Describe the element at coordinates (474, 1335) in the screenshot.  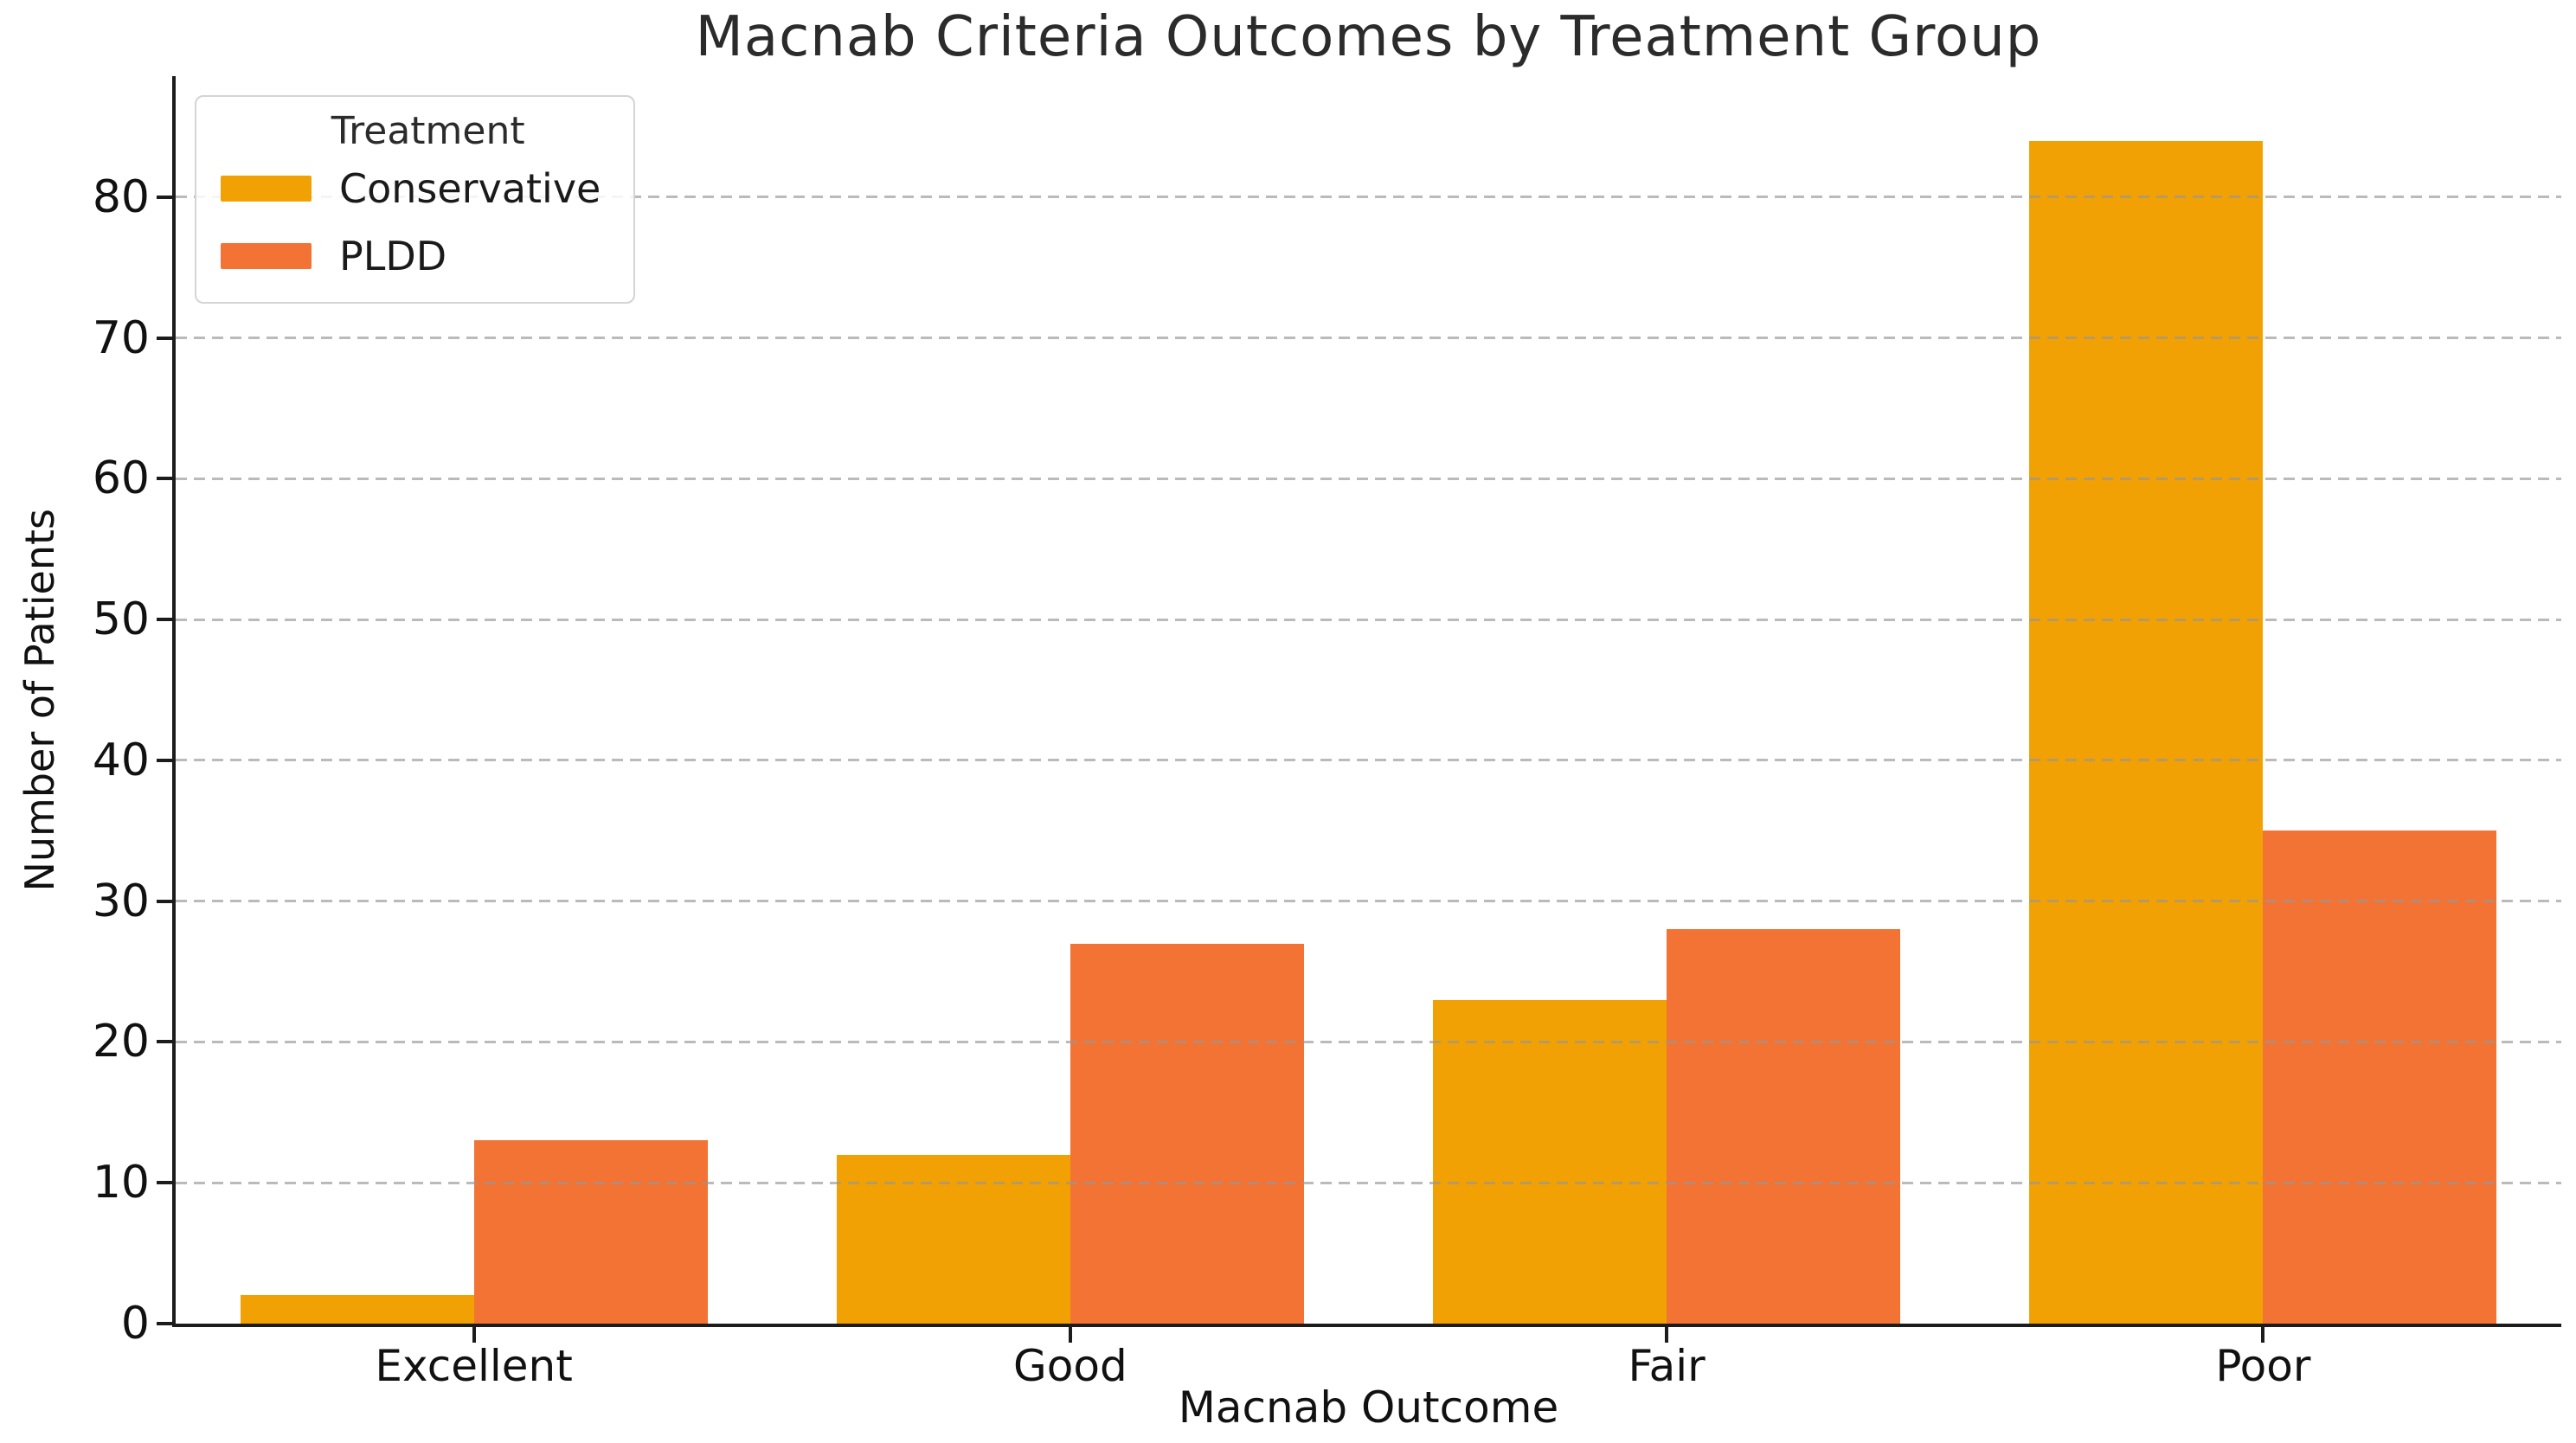
I see `x-tick-mark-excellent` at that location.